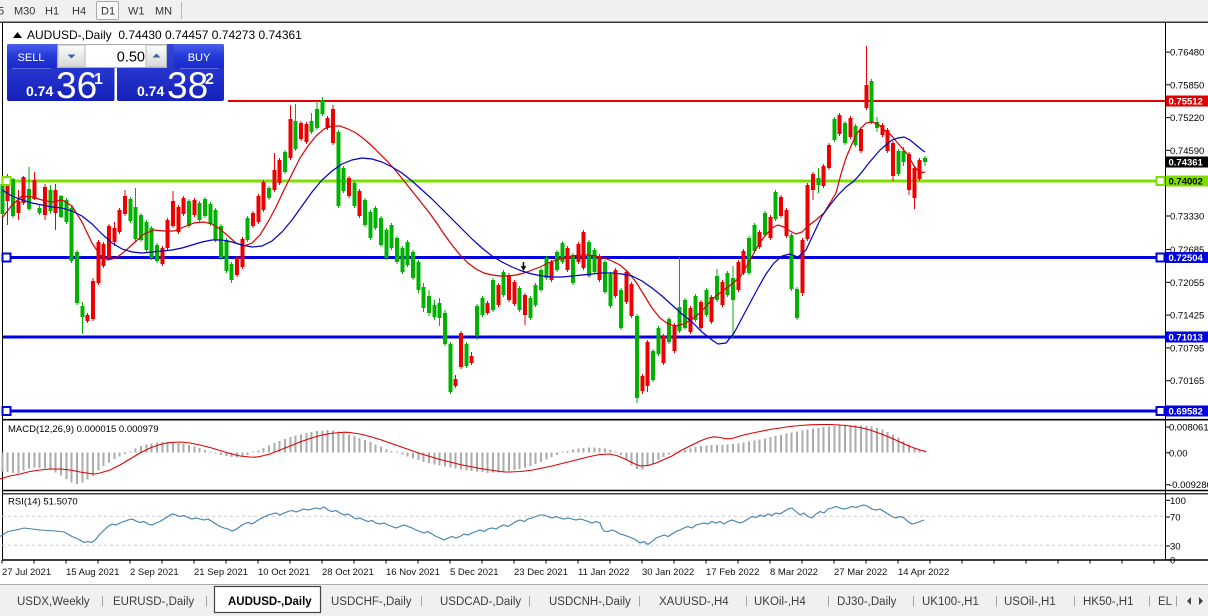 The width and height of the screenshot is (1208, 616). Describe the element at coordinates (31, 58) in the screenshot. I see `svg-text: SELL` at that location.